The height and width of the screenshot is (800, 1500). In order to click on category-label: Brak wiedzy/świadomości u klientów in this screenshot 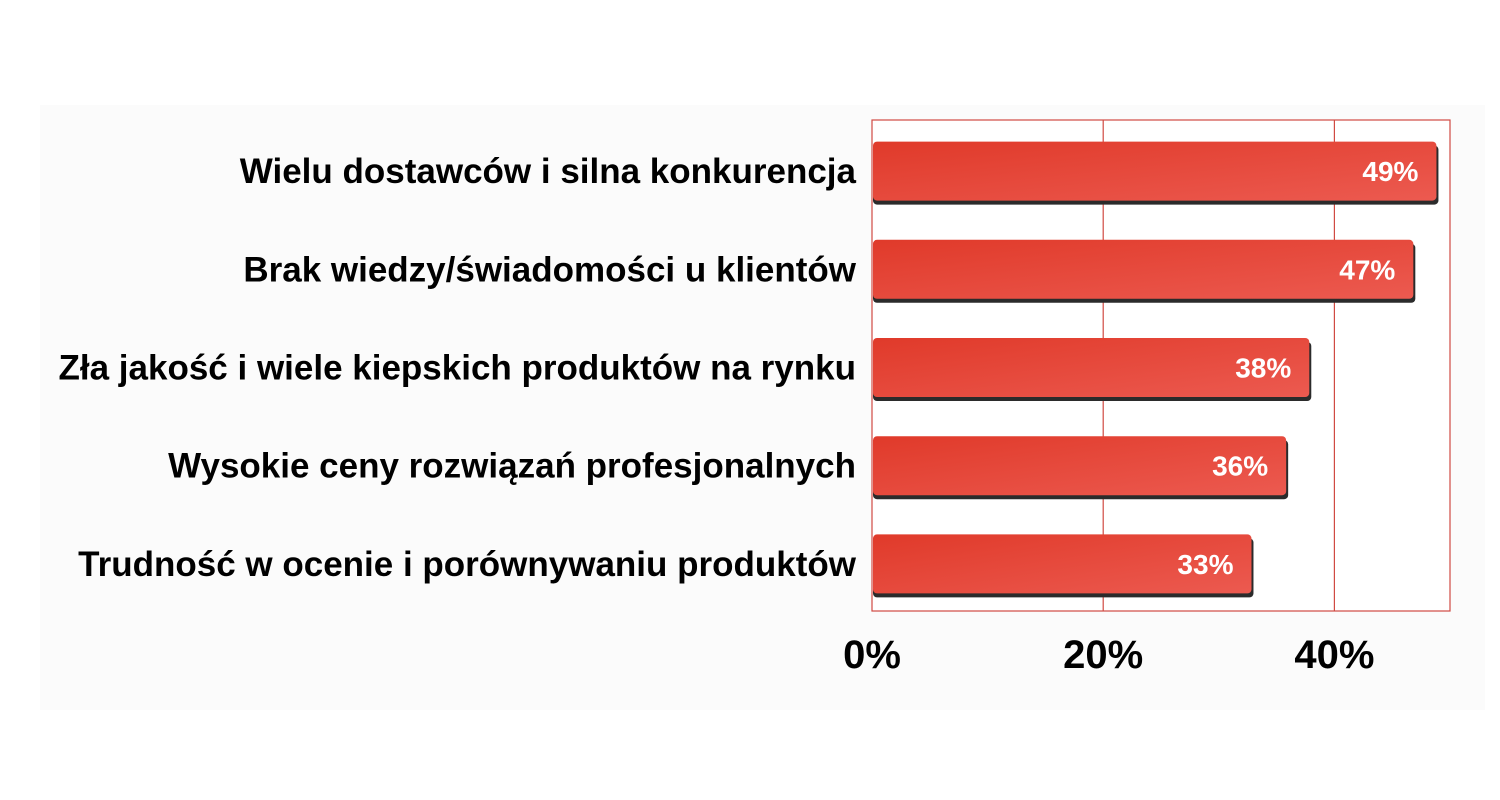, I will do `click(549, 269)`.